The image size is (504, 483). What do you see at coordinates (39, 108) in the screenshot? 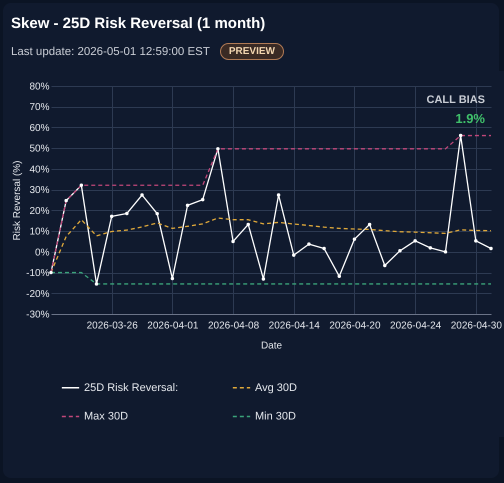
I see `y-tick-label: 70%` at bounding box center [39, 108].